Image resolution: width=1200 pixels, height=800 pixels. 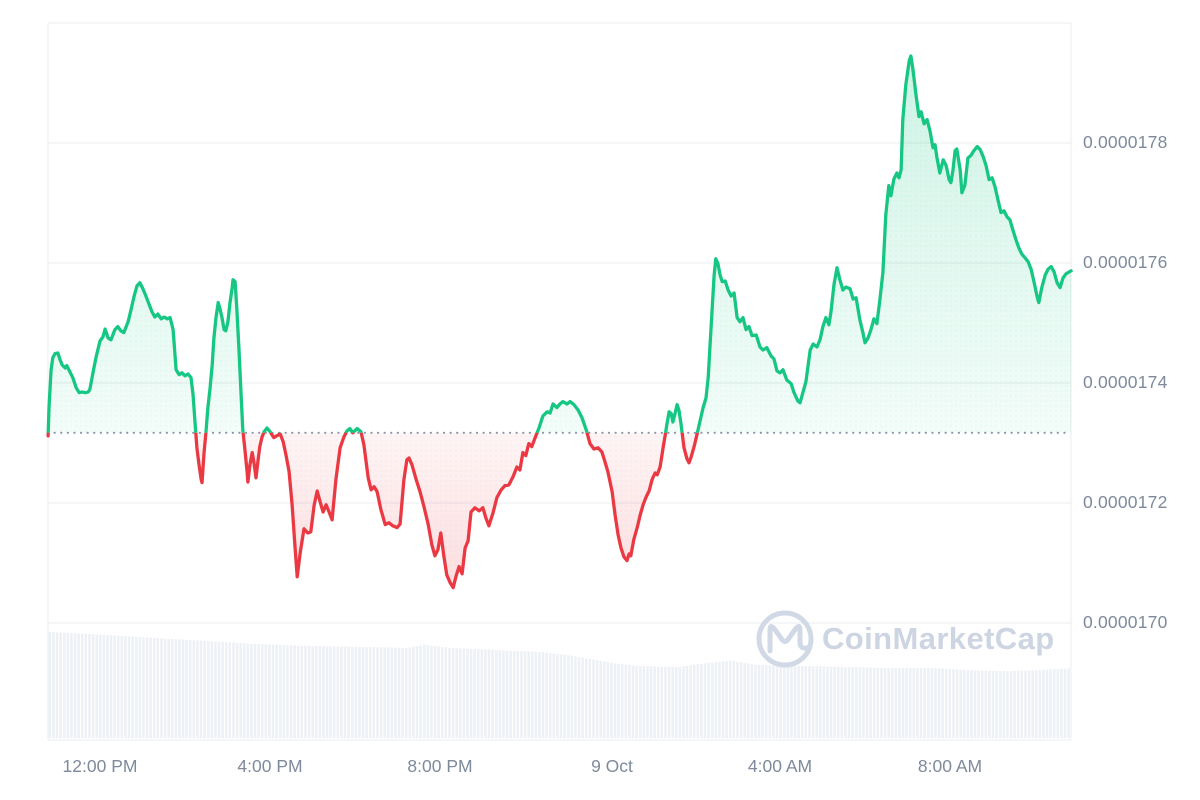 What do you see at coordinates (1125, 622) in the screenshot?
I see `y-axis-label: 0.0000170` at bounding box center [1125, 622].